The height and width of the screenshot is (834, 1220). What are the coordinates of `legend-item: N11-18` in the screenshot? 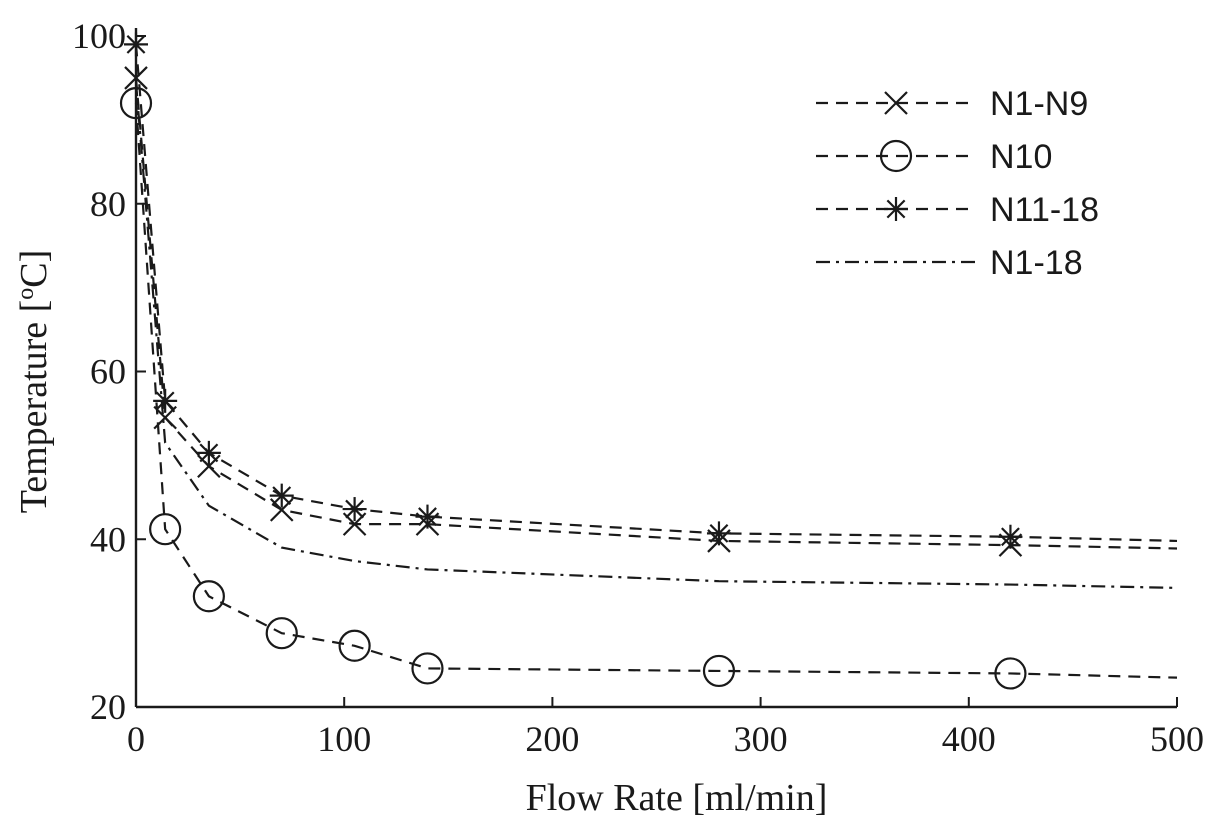 It's located at (957, 210).